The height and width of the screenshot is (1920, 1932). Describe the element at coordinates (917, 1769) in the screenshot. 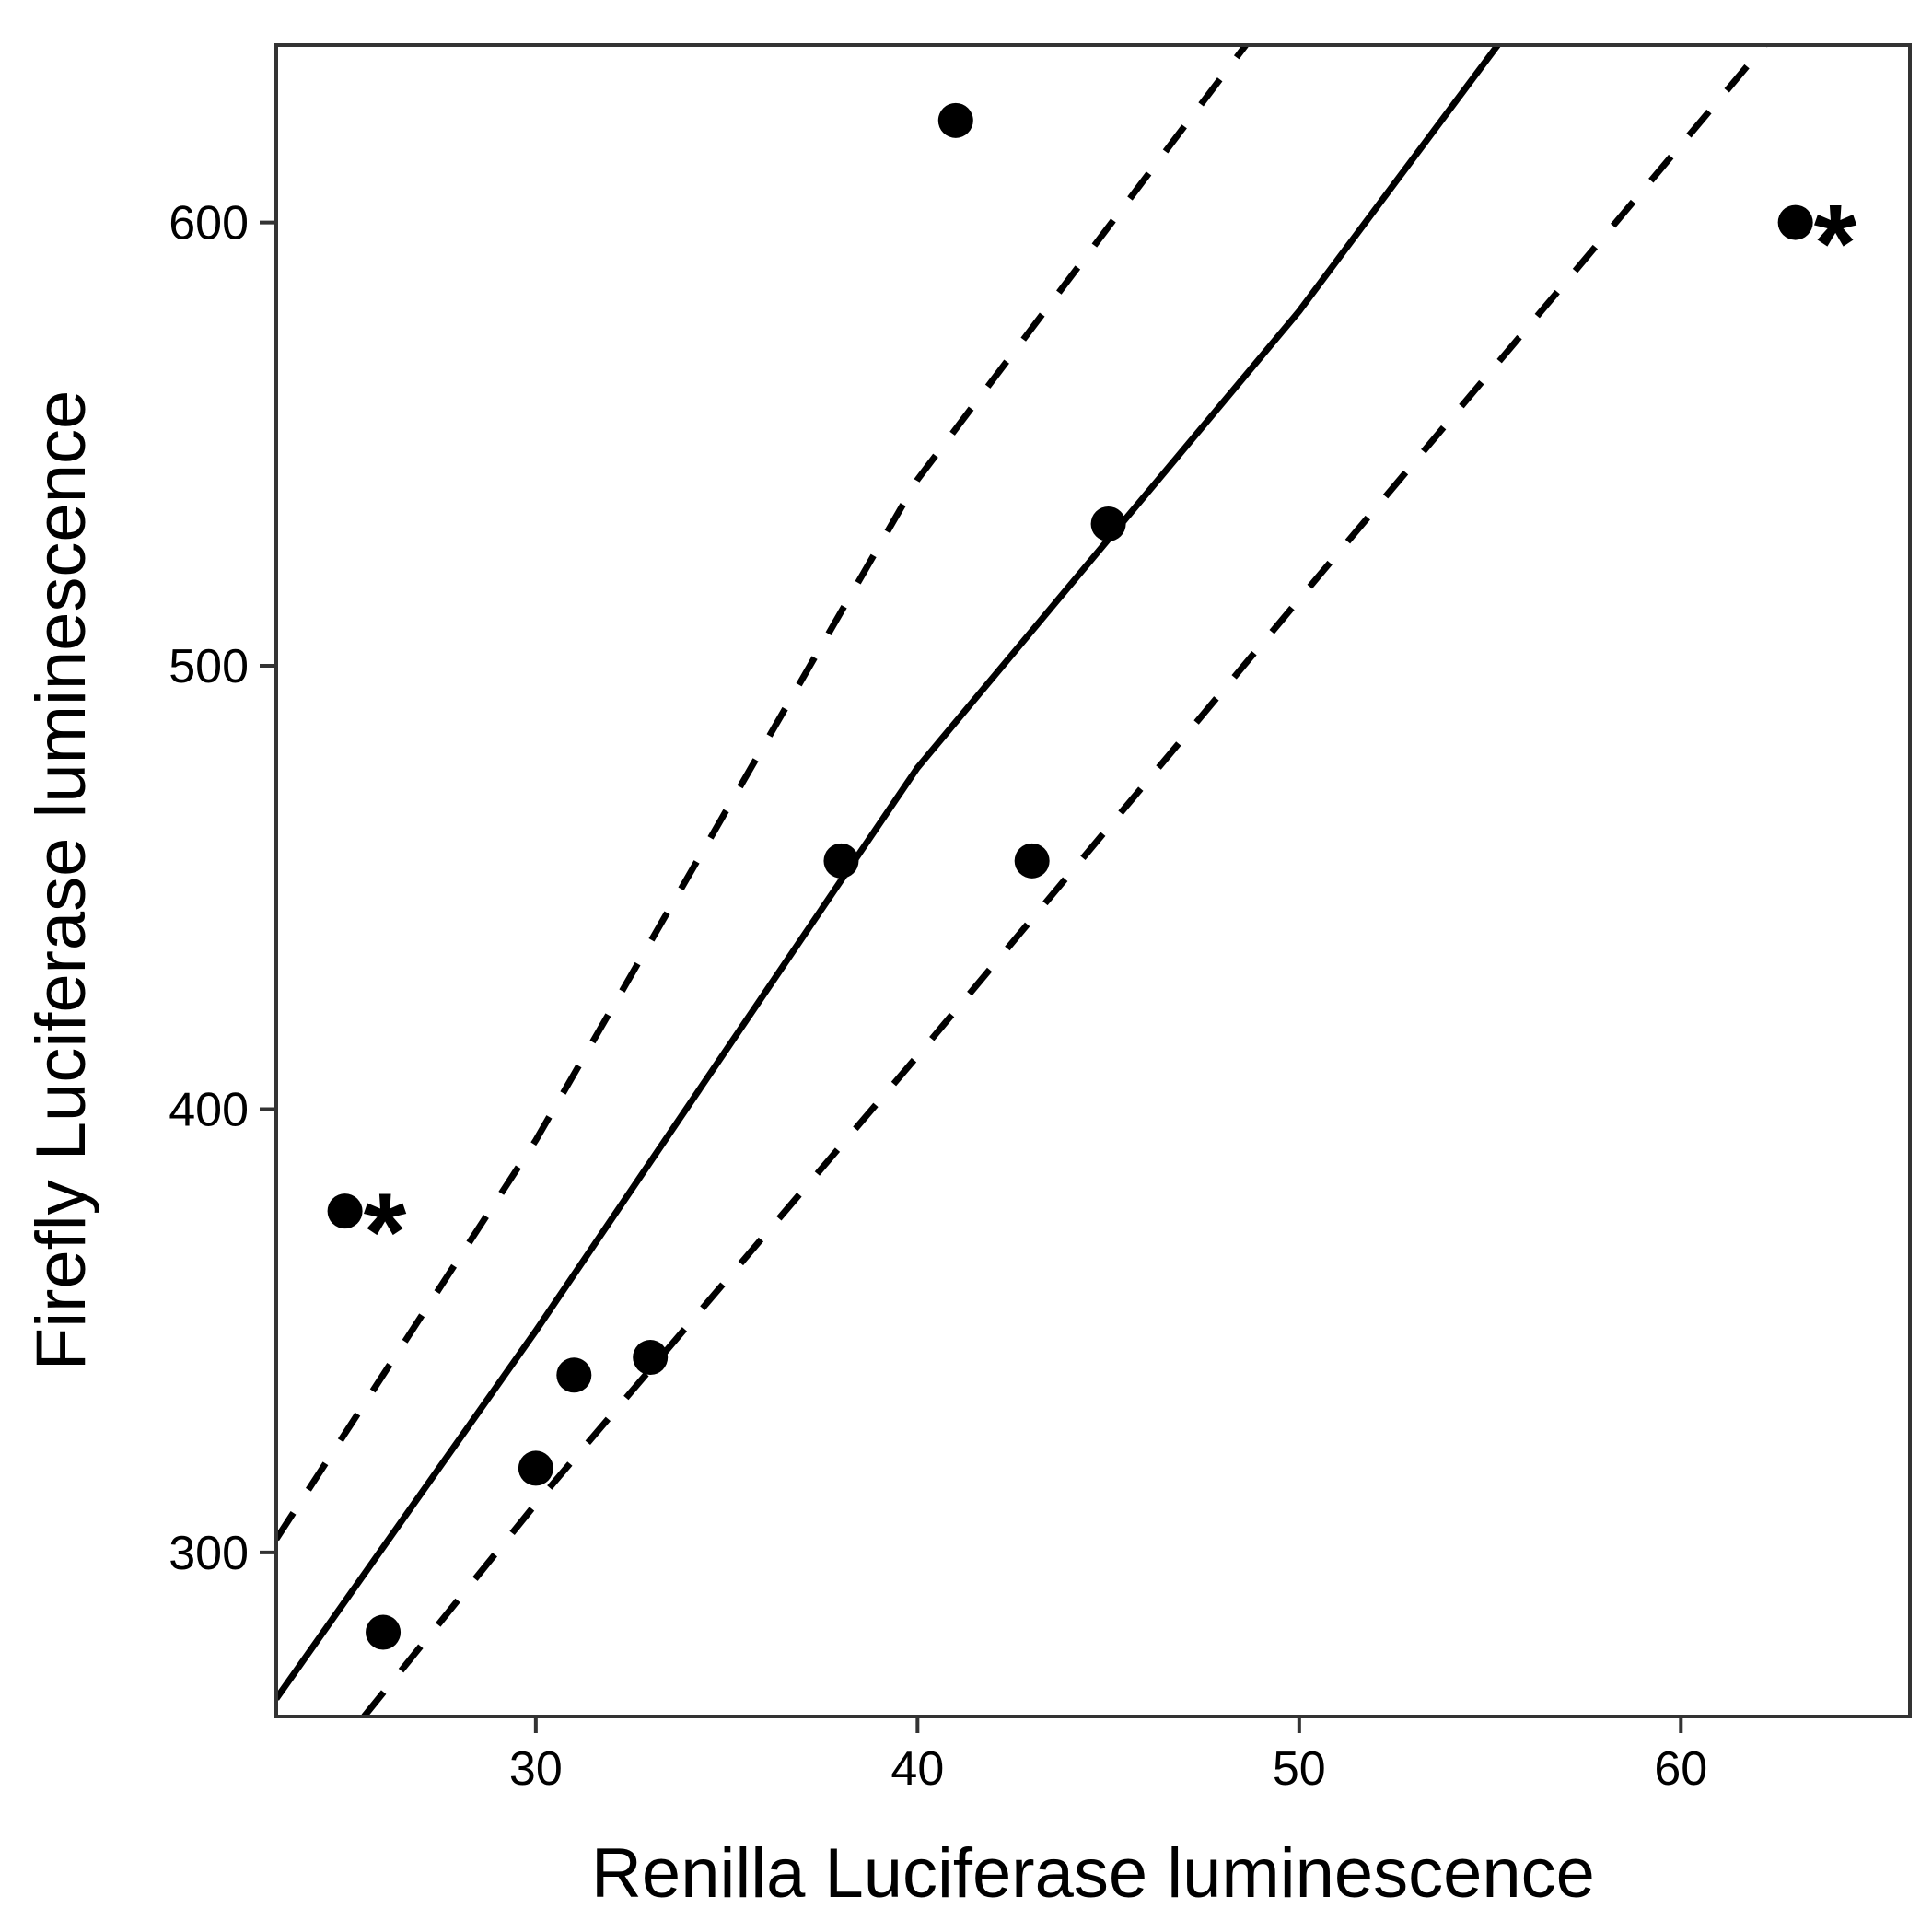

I see `x-tick-label: 40` at that location.